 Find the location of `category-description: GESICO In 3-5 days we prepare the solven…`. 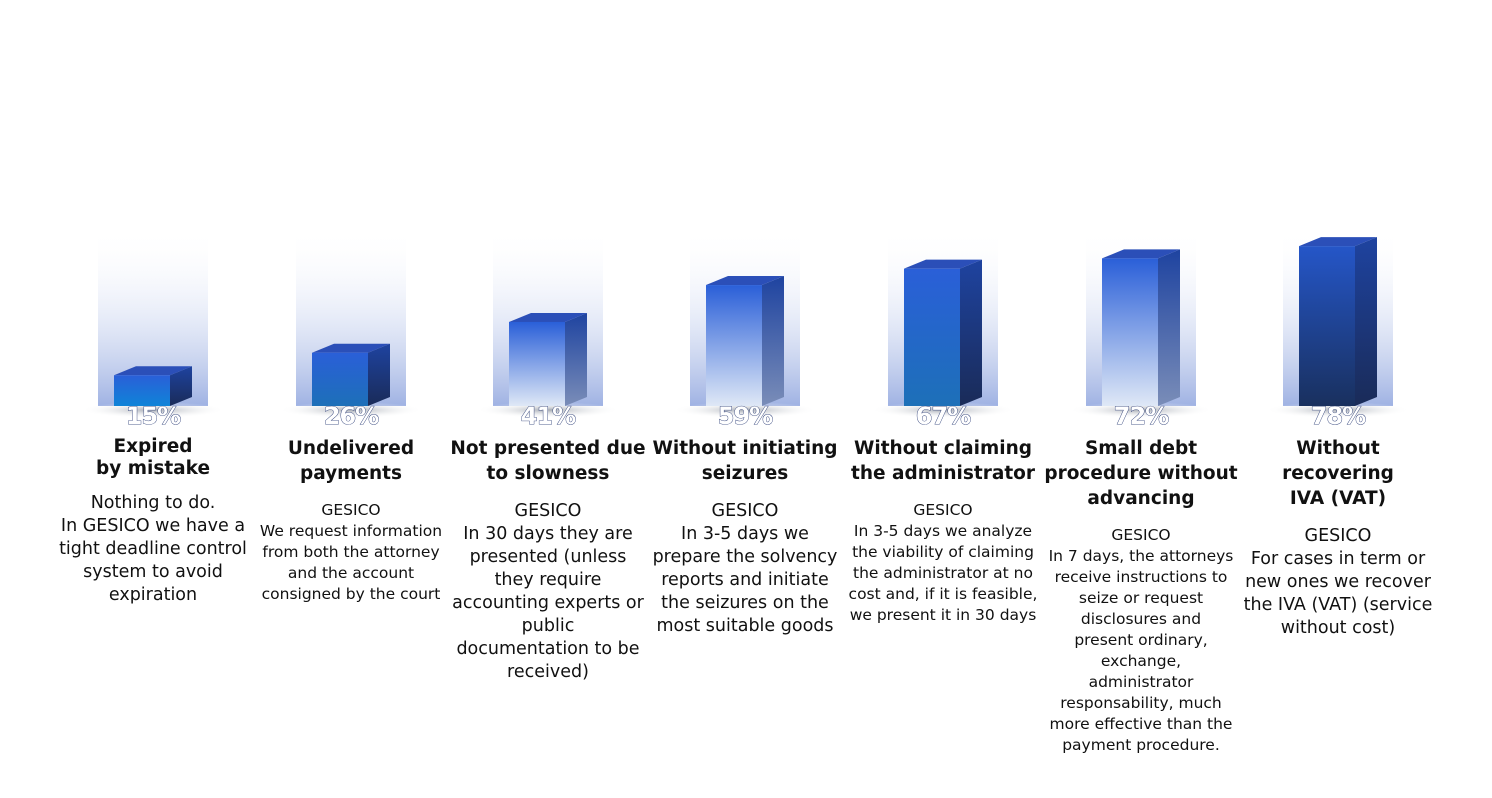

category-description: GESICO In 3-5 days we prepare the solven… is located at coordinates (745, 568).